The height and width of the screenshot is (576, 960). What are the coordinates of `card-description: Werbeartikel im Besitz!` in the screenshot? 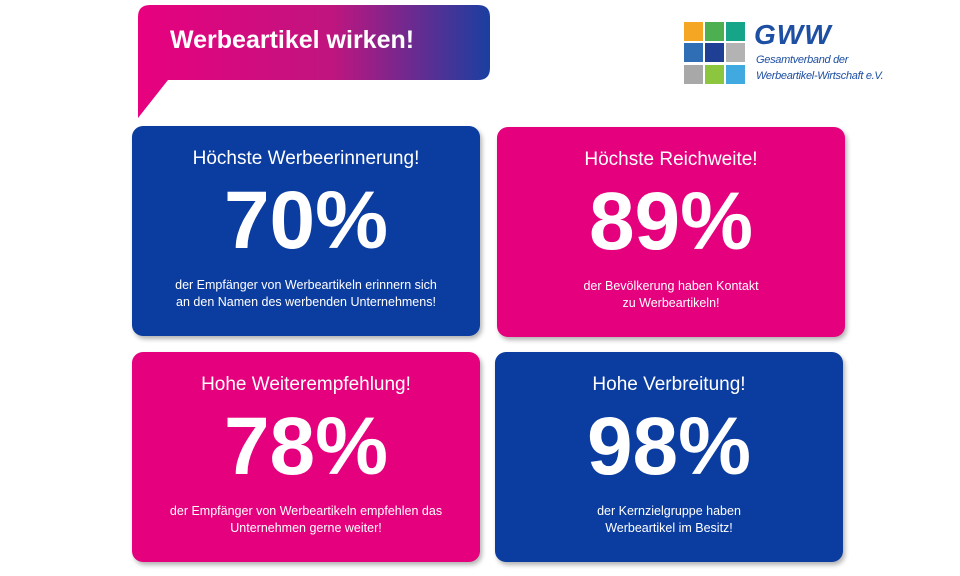 It's located at (669, 528).